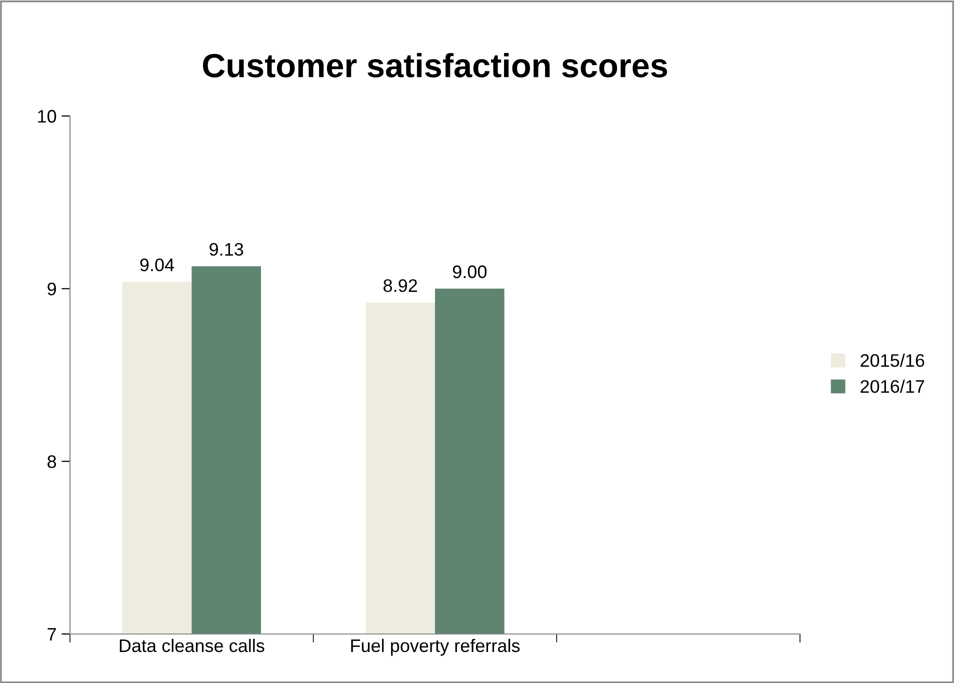 The image size is (955, 683). Describe the element at coordinates (469, 271) in the screenshot. I see `data-label: 9.00` at that location.